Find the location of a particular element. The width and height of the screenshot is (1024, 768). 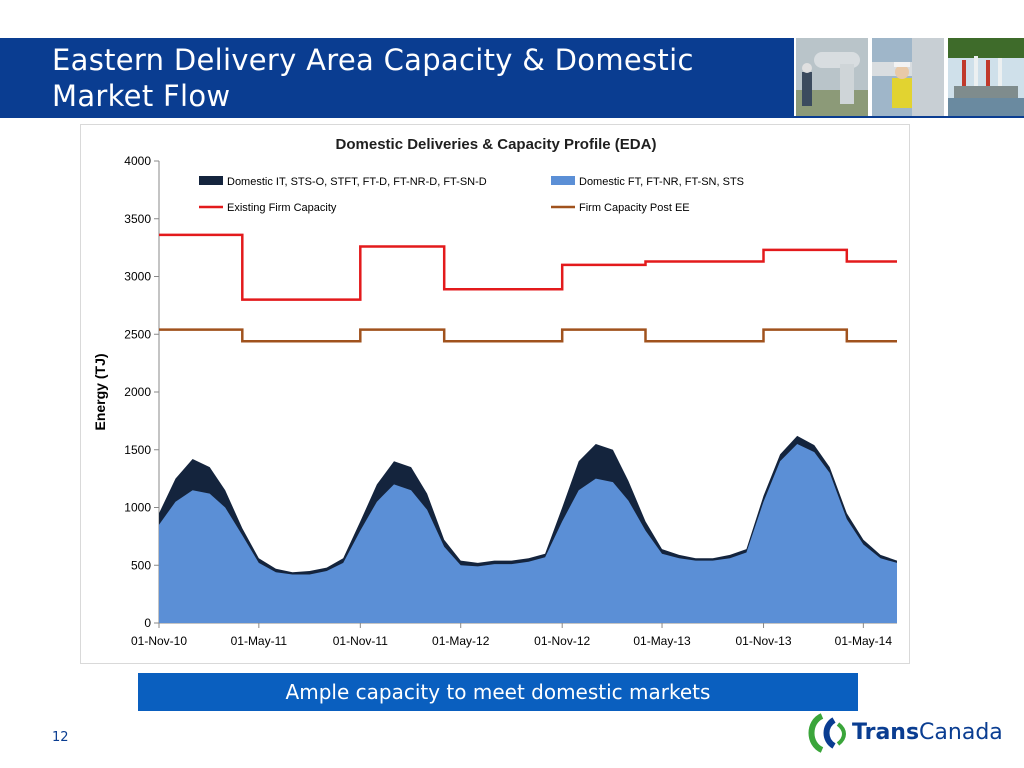

legend-label: Existing Firm Capacity is located at coordinates (282, 208).